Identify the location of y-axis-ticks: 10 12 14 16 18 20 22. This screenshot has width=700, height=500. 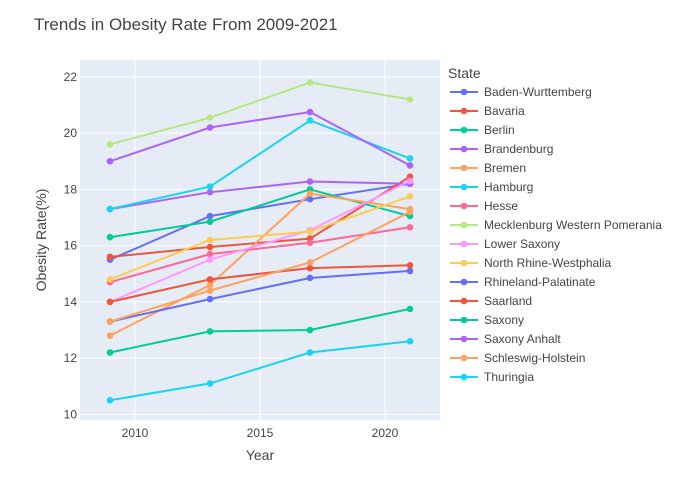
(71, 246).